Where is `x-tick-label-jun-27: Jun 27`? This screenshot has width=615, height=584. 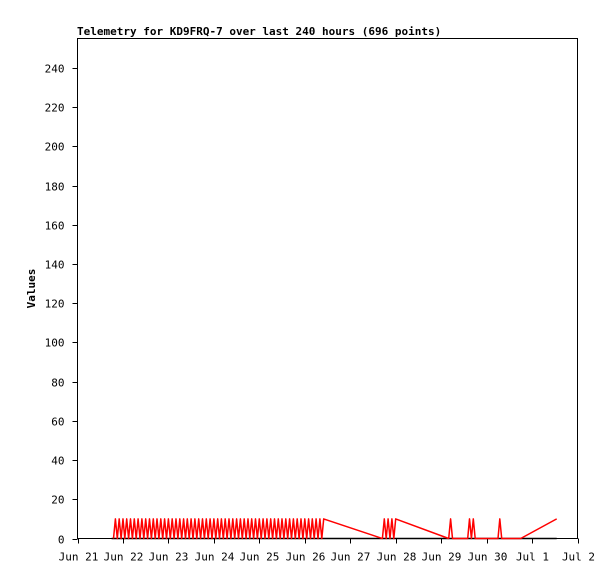
x-tick-label-jun-27: Jun 27 is located at coordinates (351, 557).